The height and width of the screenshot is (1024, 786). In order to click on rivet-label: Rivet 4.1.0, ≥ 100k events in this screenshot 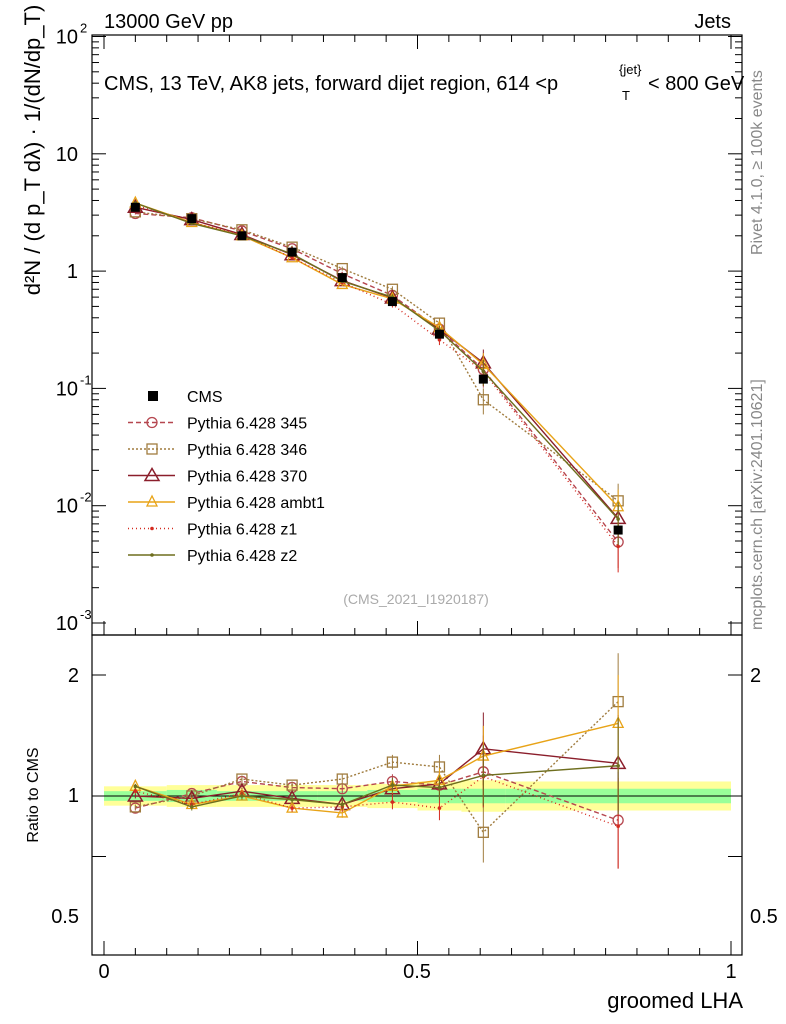, I will do `click(757, 162)`.